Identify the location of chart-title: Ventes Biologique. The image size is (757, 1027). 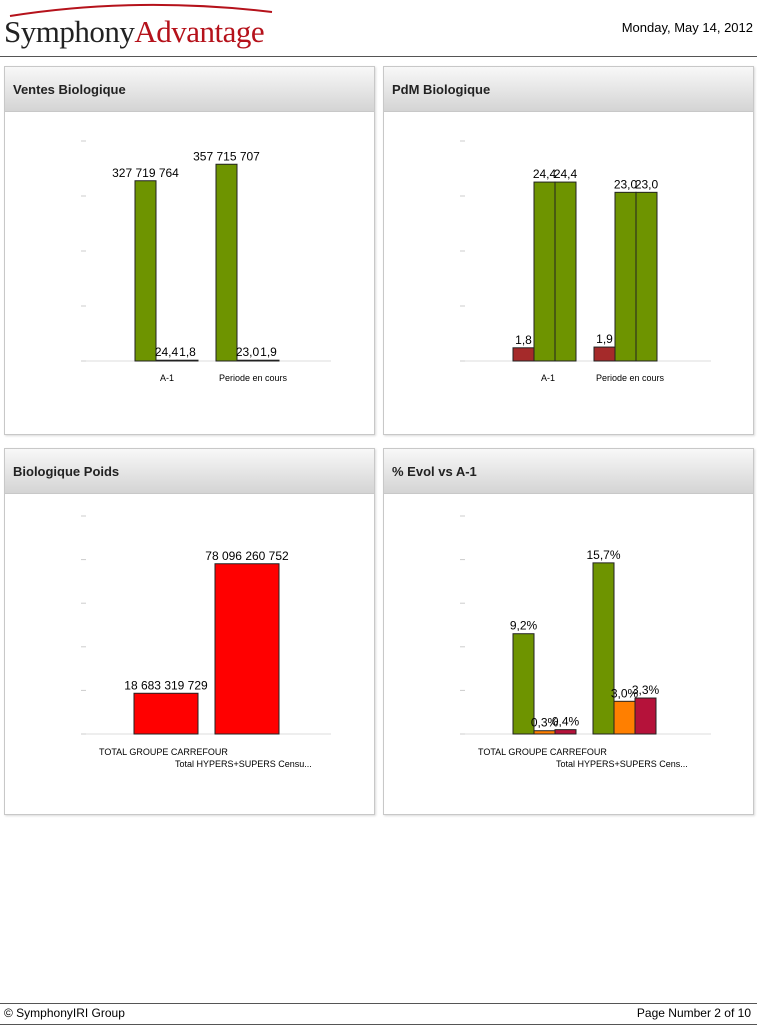
(69, 89).